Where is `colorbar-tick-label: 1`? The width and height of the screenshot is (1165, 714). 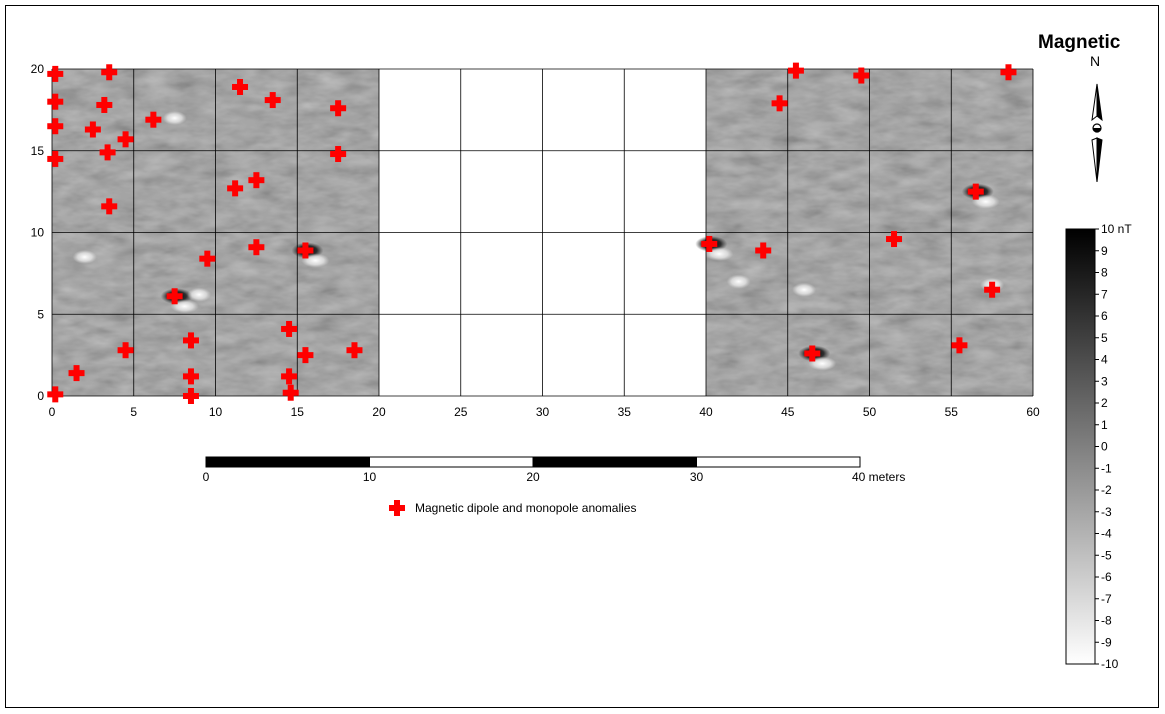 colorbar-tick-label: 1 is located at coordinates (1104, 425).